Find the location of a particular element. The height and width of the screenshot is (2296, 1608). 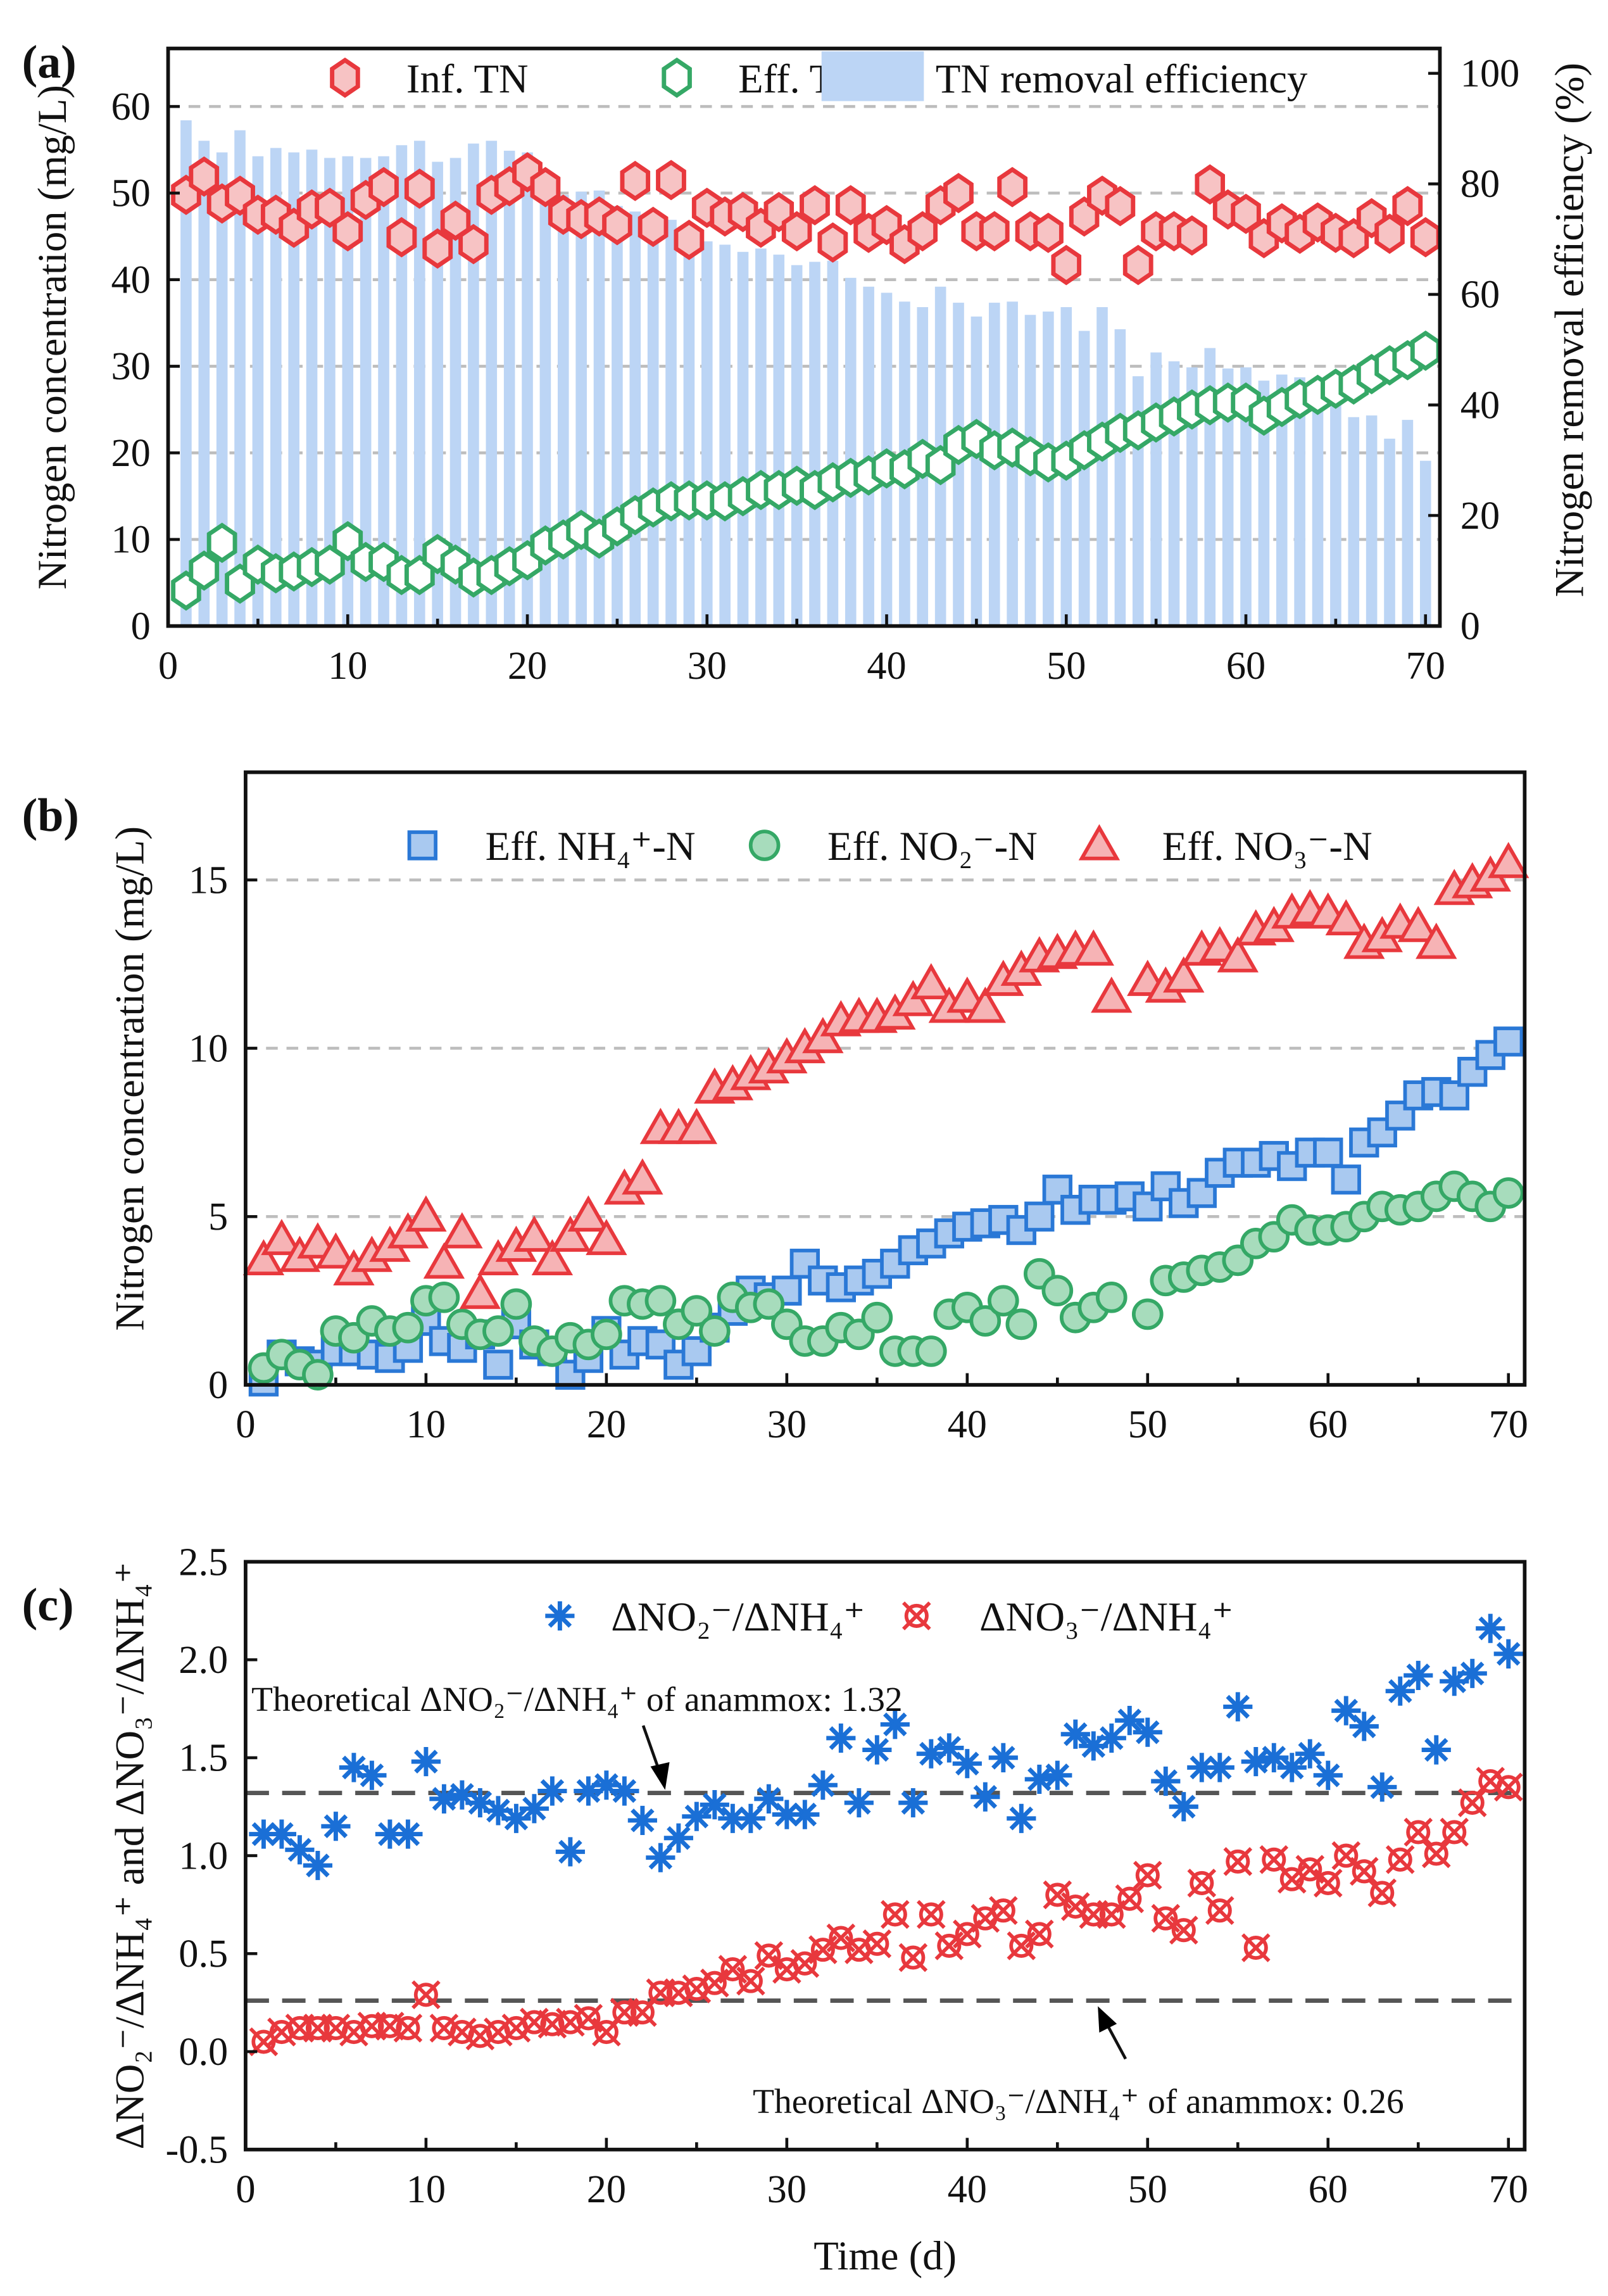

y-tick-label: 0.5 is located at coordinates (203, 1954).